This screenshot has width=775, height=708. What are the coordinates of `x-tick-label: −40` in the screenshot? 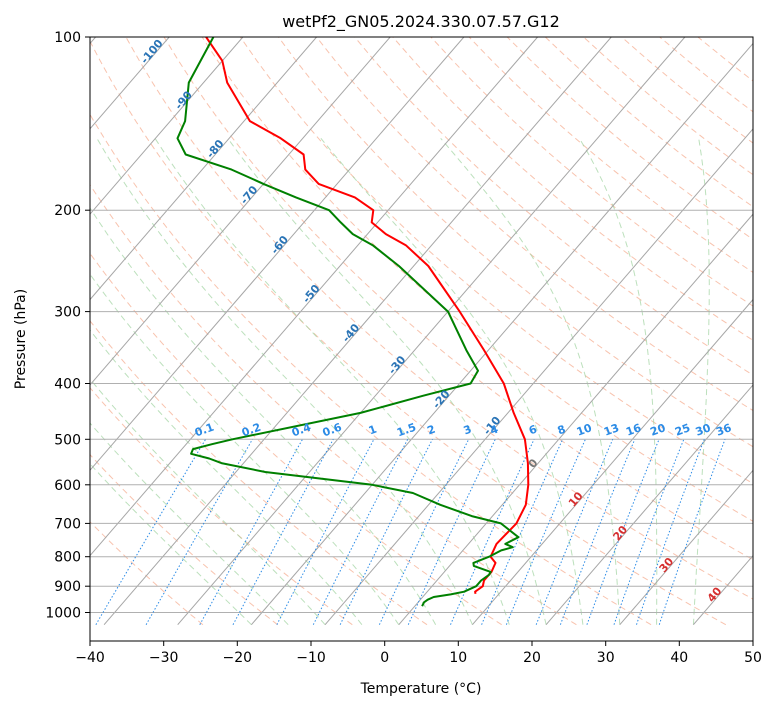 It's located at (90, 658).